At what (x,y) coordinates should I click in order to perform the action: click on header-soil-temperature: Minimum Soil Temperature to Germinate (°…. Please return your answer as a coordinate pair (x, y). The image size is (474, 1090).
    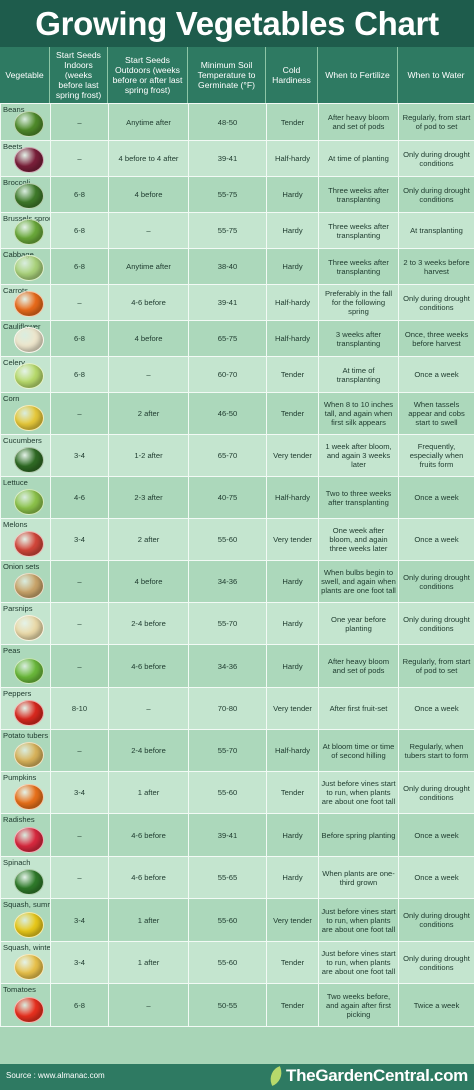
    Looking at the image, I should click on (227, 75).